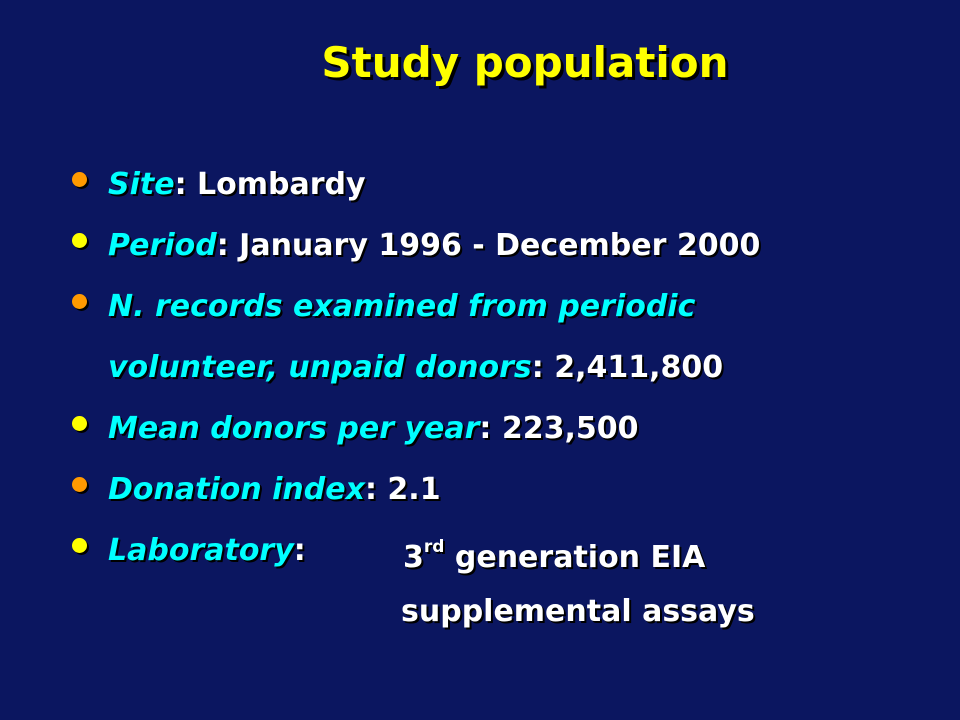  I want to click on bullet-term-continued: volunteer, unpaid donors, so click(320, 367).